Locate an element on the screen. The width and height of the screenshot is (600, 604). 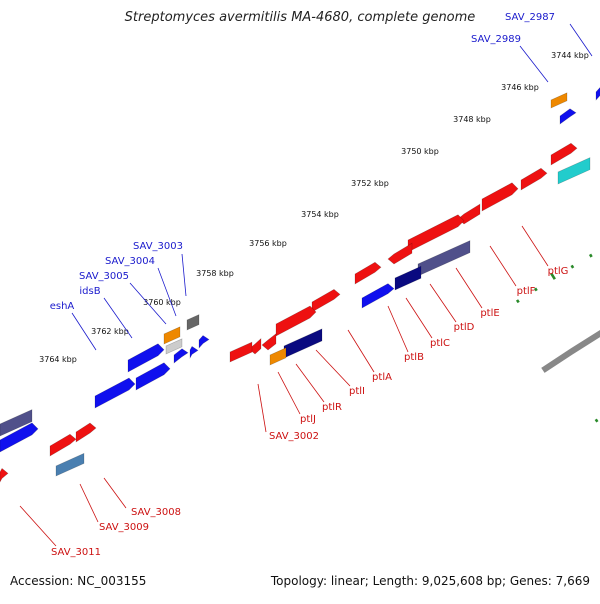
gene-label-SAV_3011: SAV_3011 is located at coordinates (76, 552).